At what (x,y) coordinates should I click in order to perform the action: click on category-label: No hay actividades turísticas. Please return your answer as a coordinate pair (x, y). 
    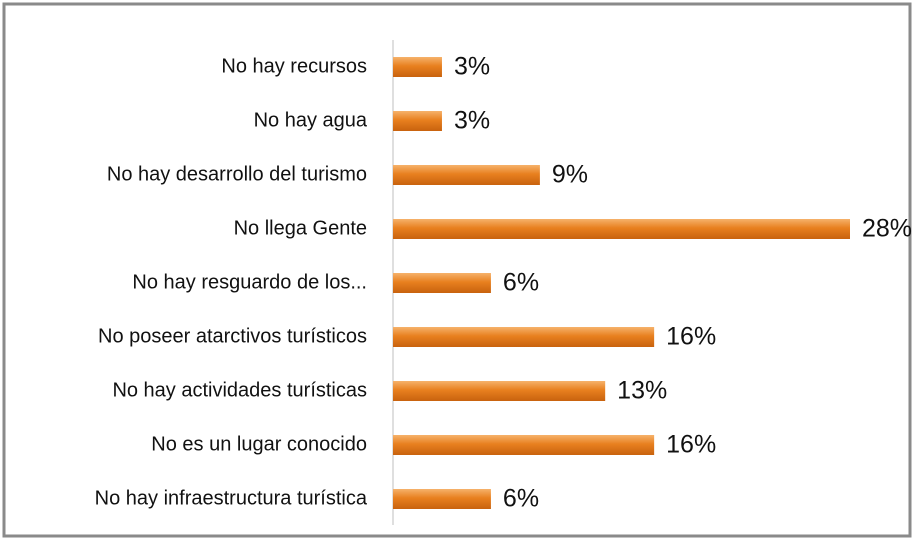
    Looking at the image, I should click on (239, 390).